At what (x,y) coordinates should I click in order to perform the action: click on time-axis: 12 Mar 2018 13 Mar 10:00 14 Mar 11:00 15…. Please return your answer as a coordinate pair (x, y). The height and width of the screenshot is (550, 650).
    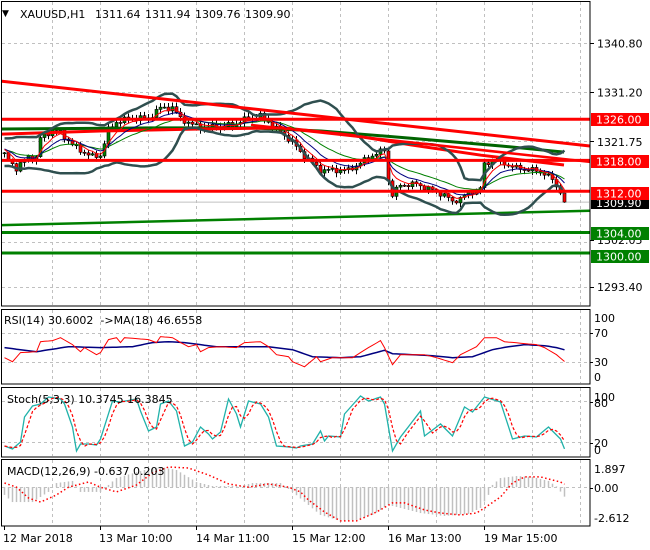
    Looking at the image, I should click on (280, 535).